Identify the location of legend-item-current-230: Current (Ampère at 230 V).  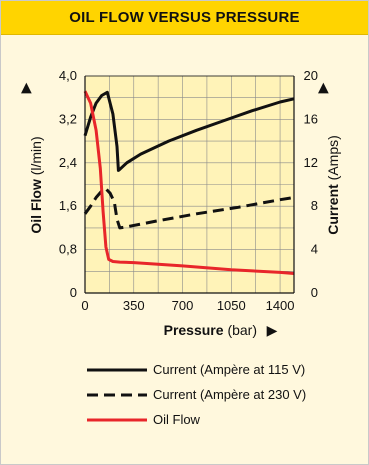
(196, 394).